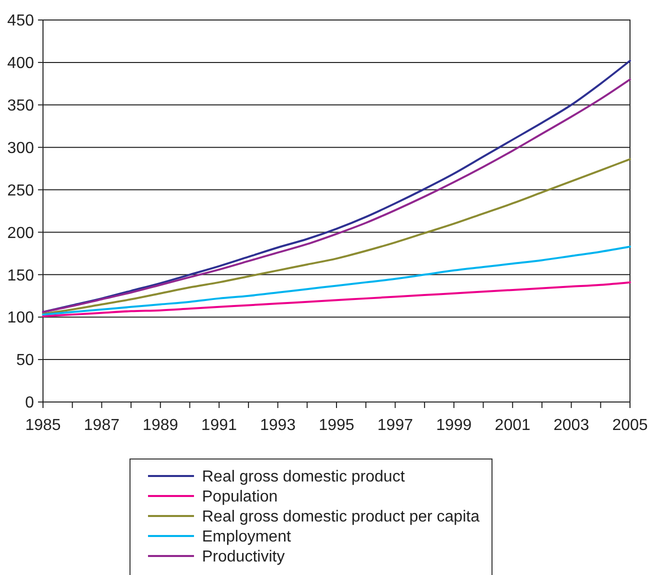 This screenshot has height=575, width=651. Describe the element at coordinates (304, 477) in the screenshot. I see `legend-label: Real gross domestic product` at that location.